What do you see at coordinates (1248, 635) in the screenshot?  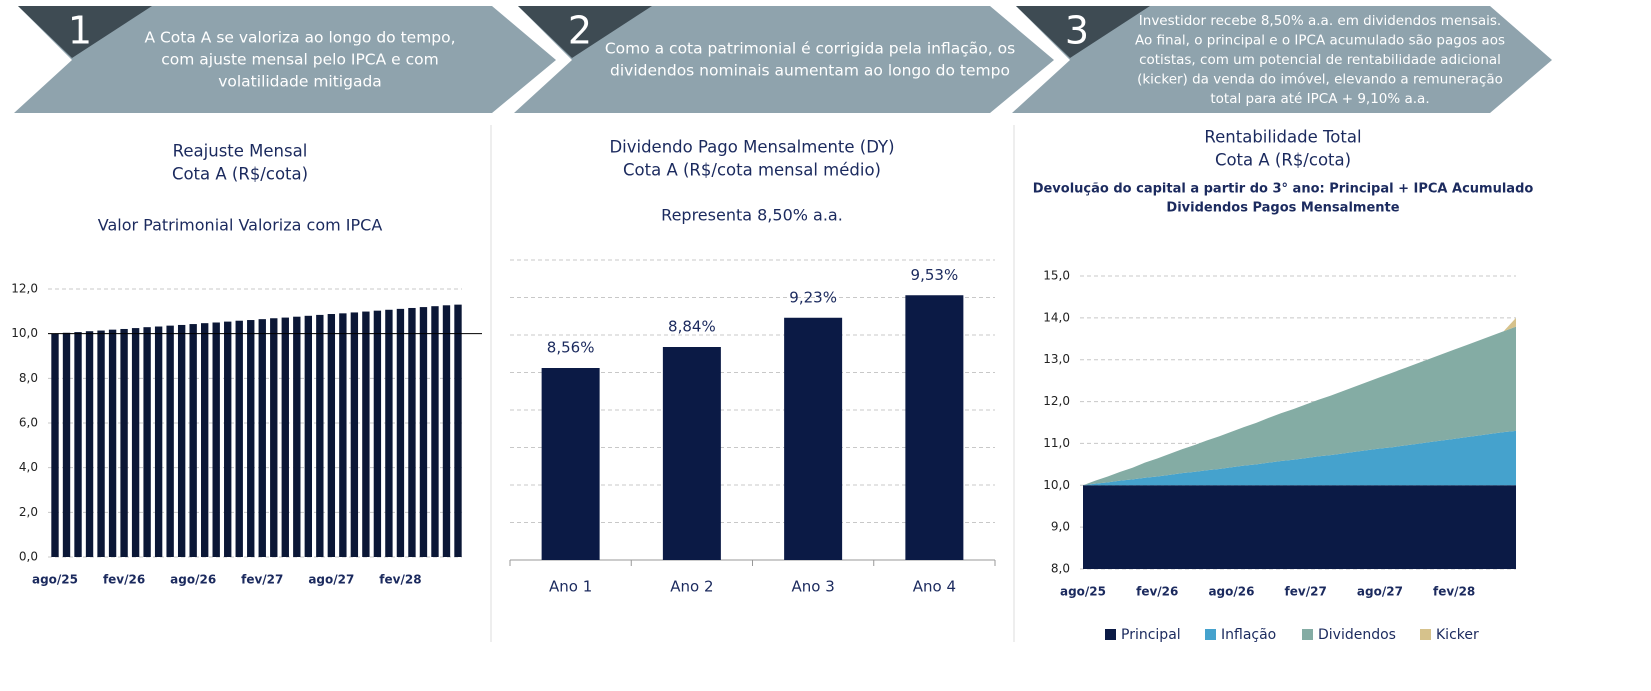 I see `legend-label: Inflação` at bounding box center [1248, 635].